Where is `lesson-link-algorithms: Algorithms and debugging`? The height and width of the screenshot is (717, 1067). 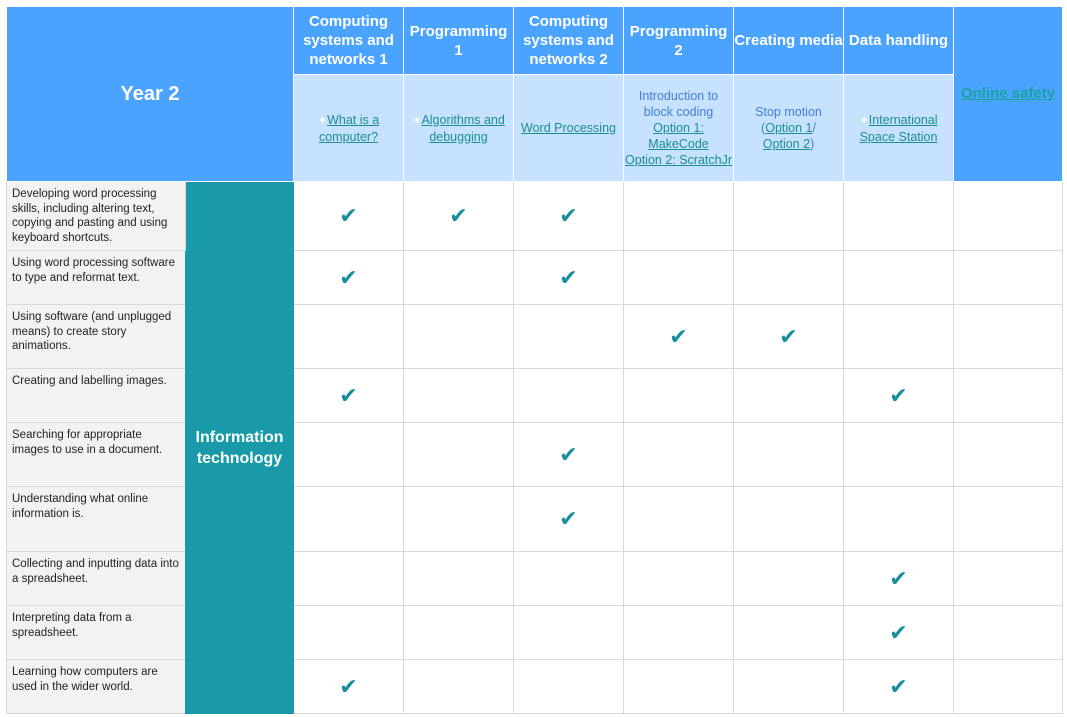 lesson-link-algorithms: Algorithms and debugging is located at coordinates (463, 128).